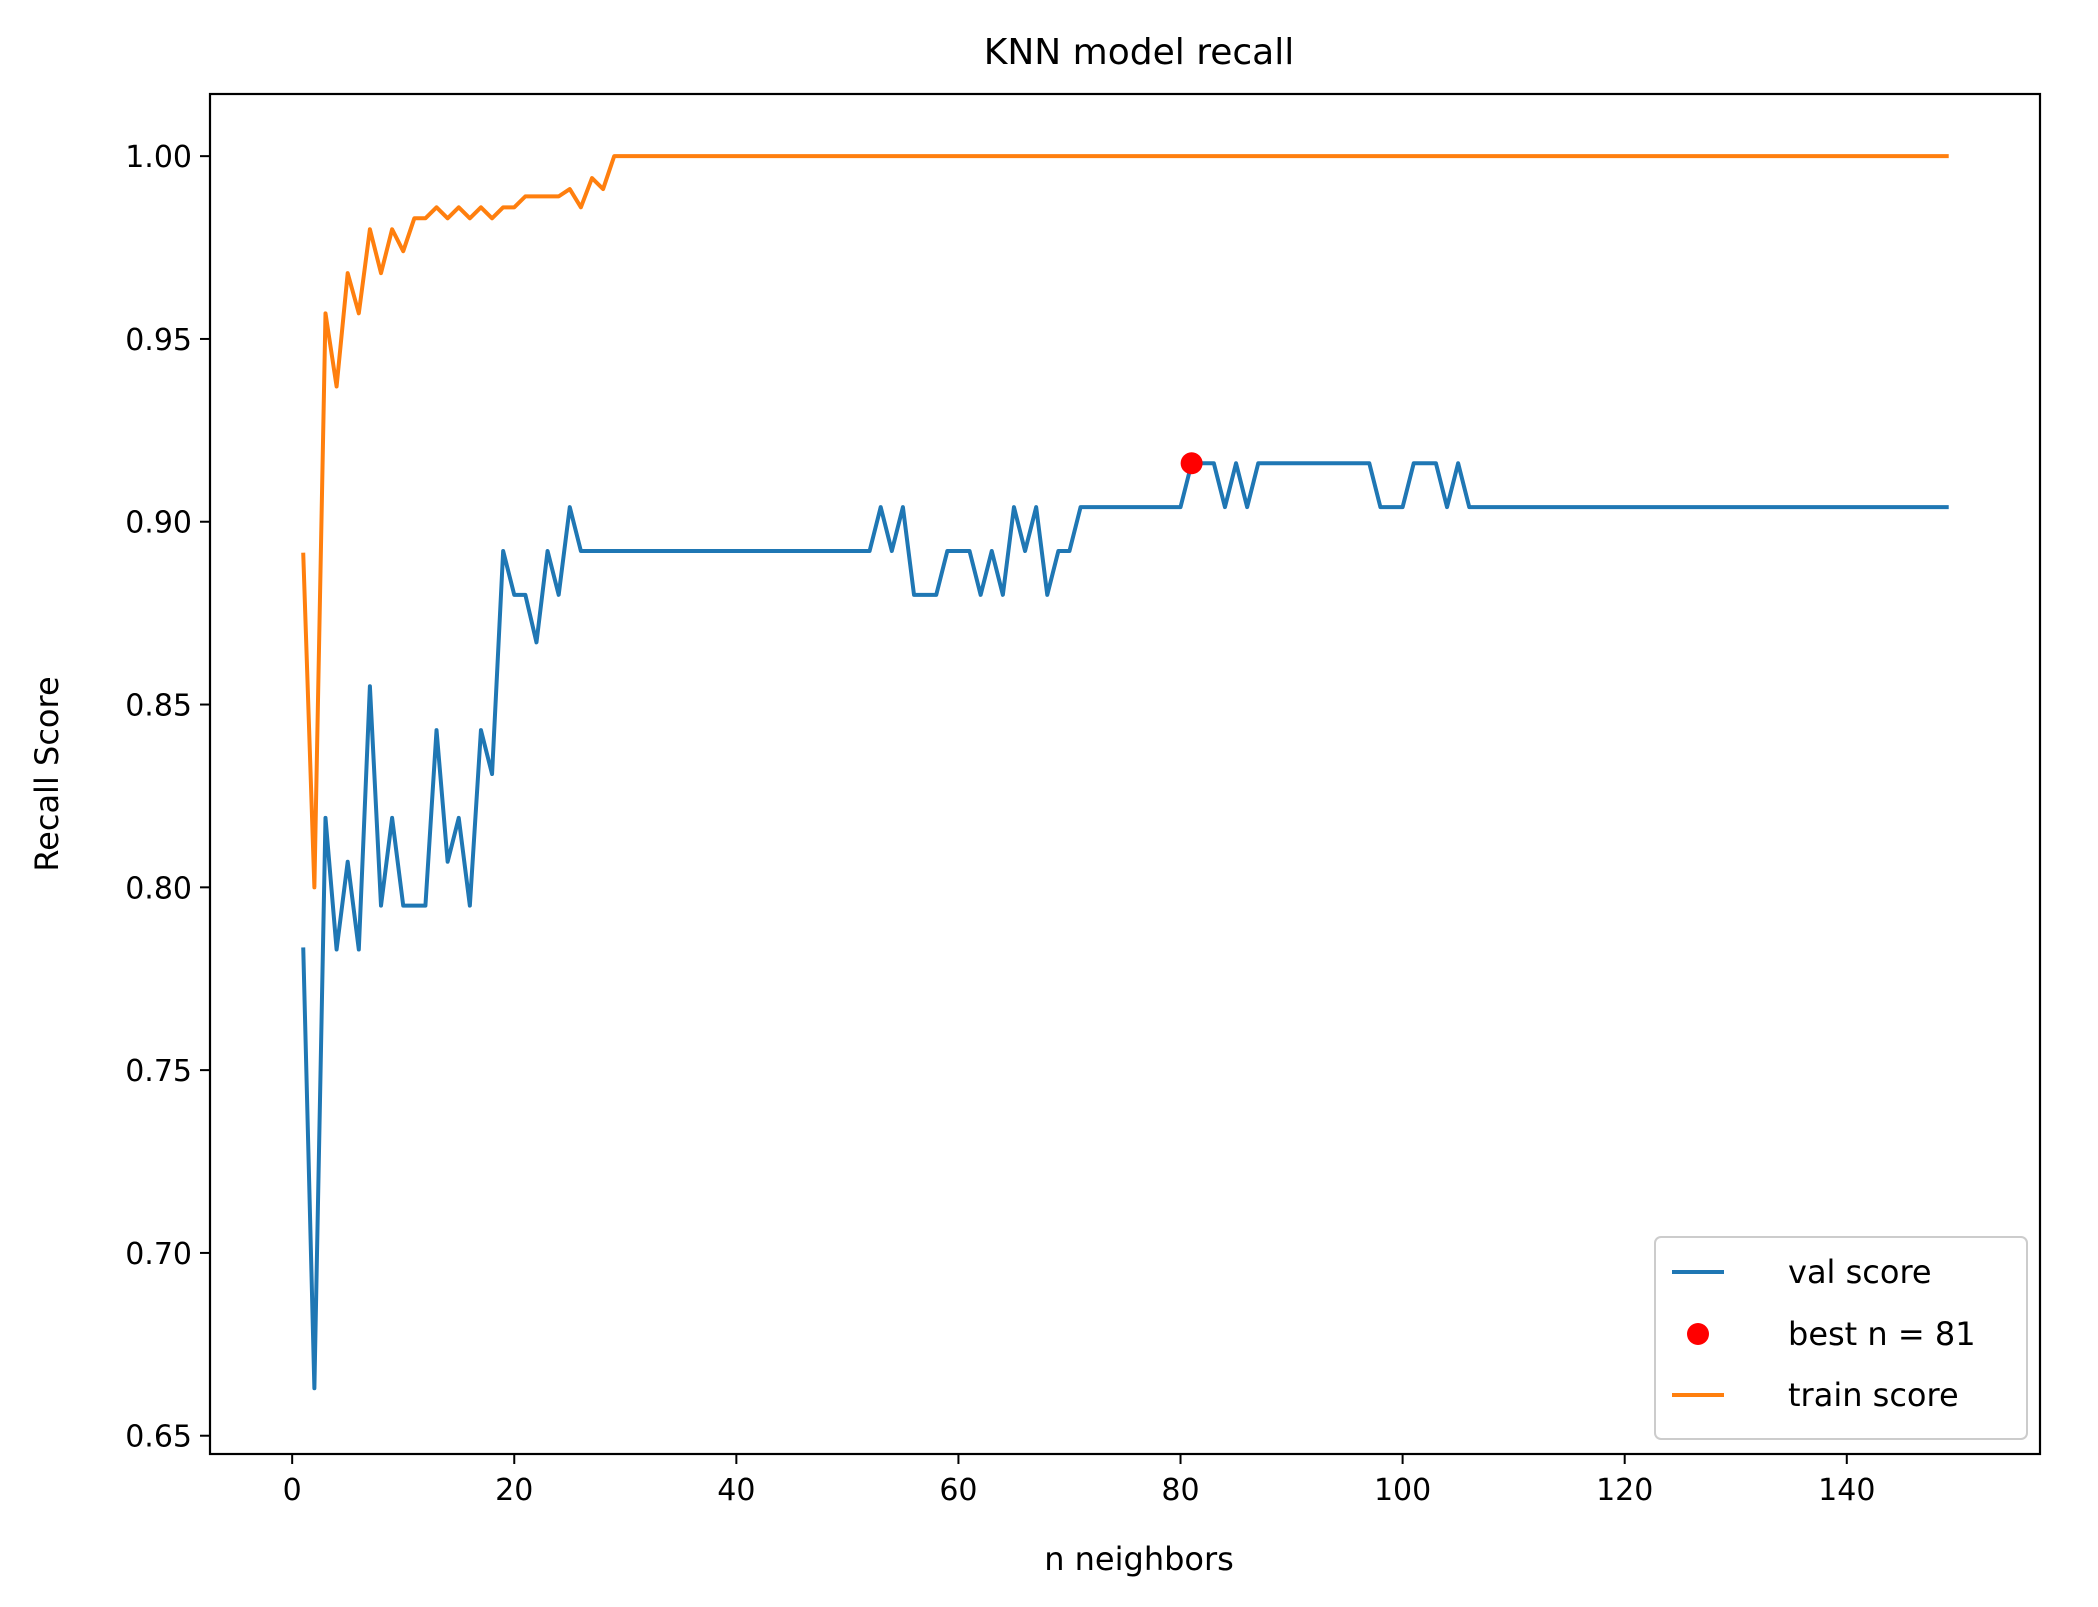 Image resolution: width=2098 pixels, height=1607 pixels. I want to click on x-axis-ticks: 0 20 40 60 80 100 120 140, so click(1079, 1481).